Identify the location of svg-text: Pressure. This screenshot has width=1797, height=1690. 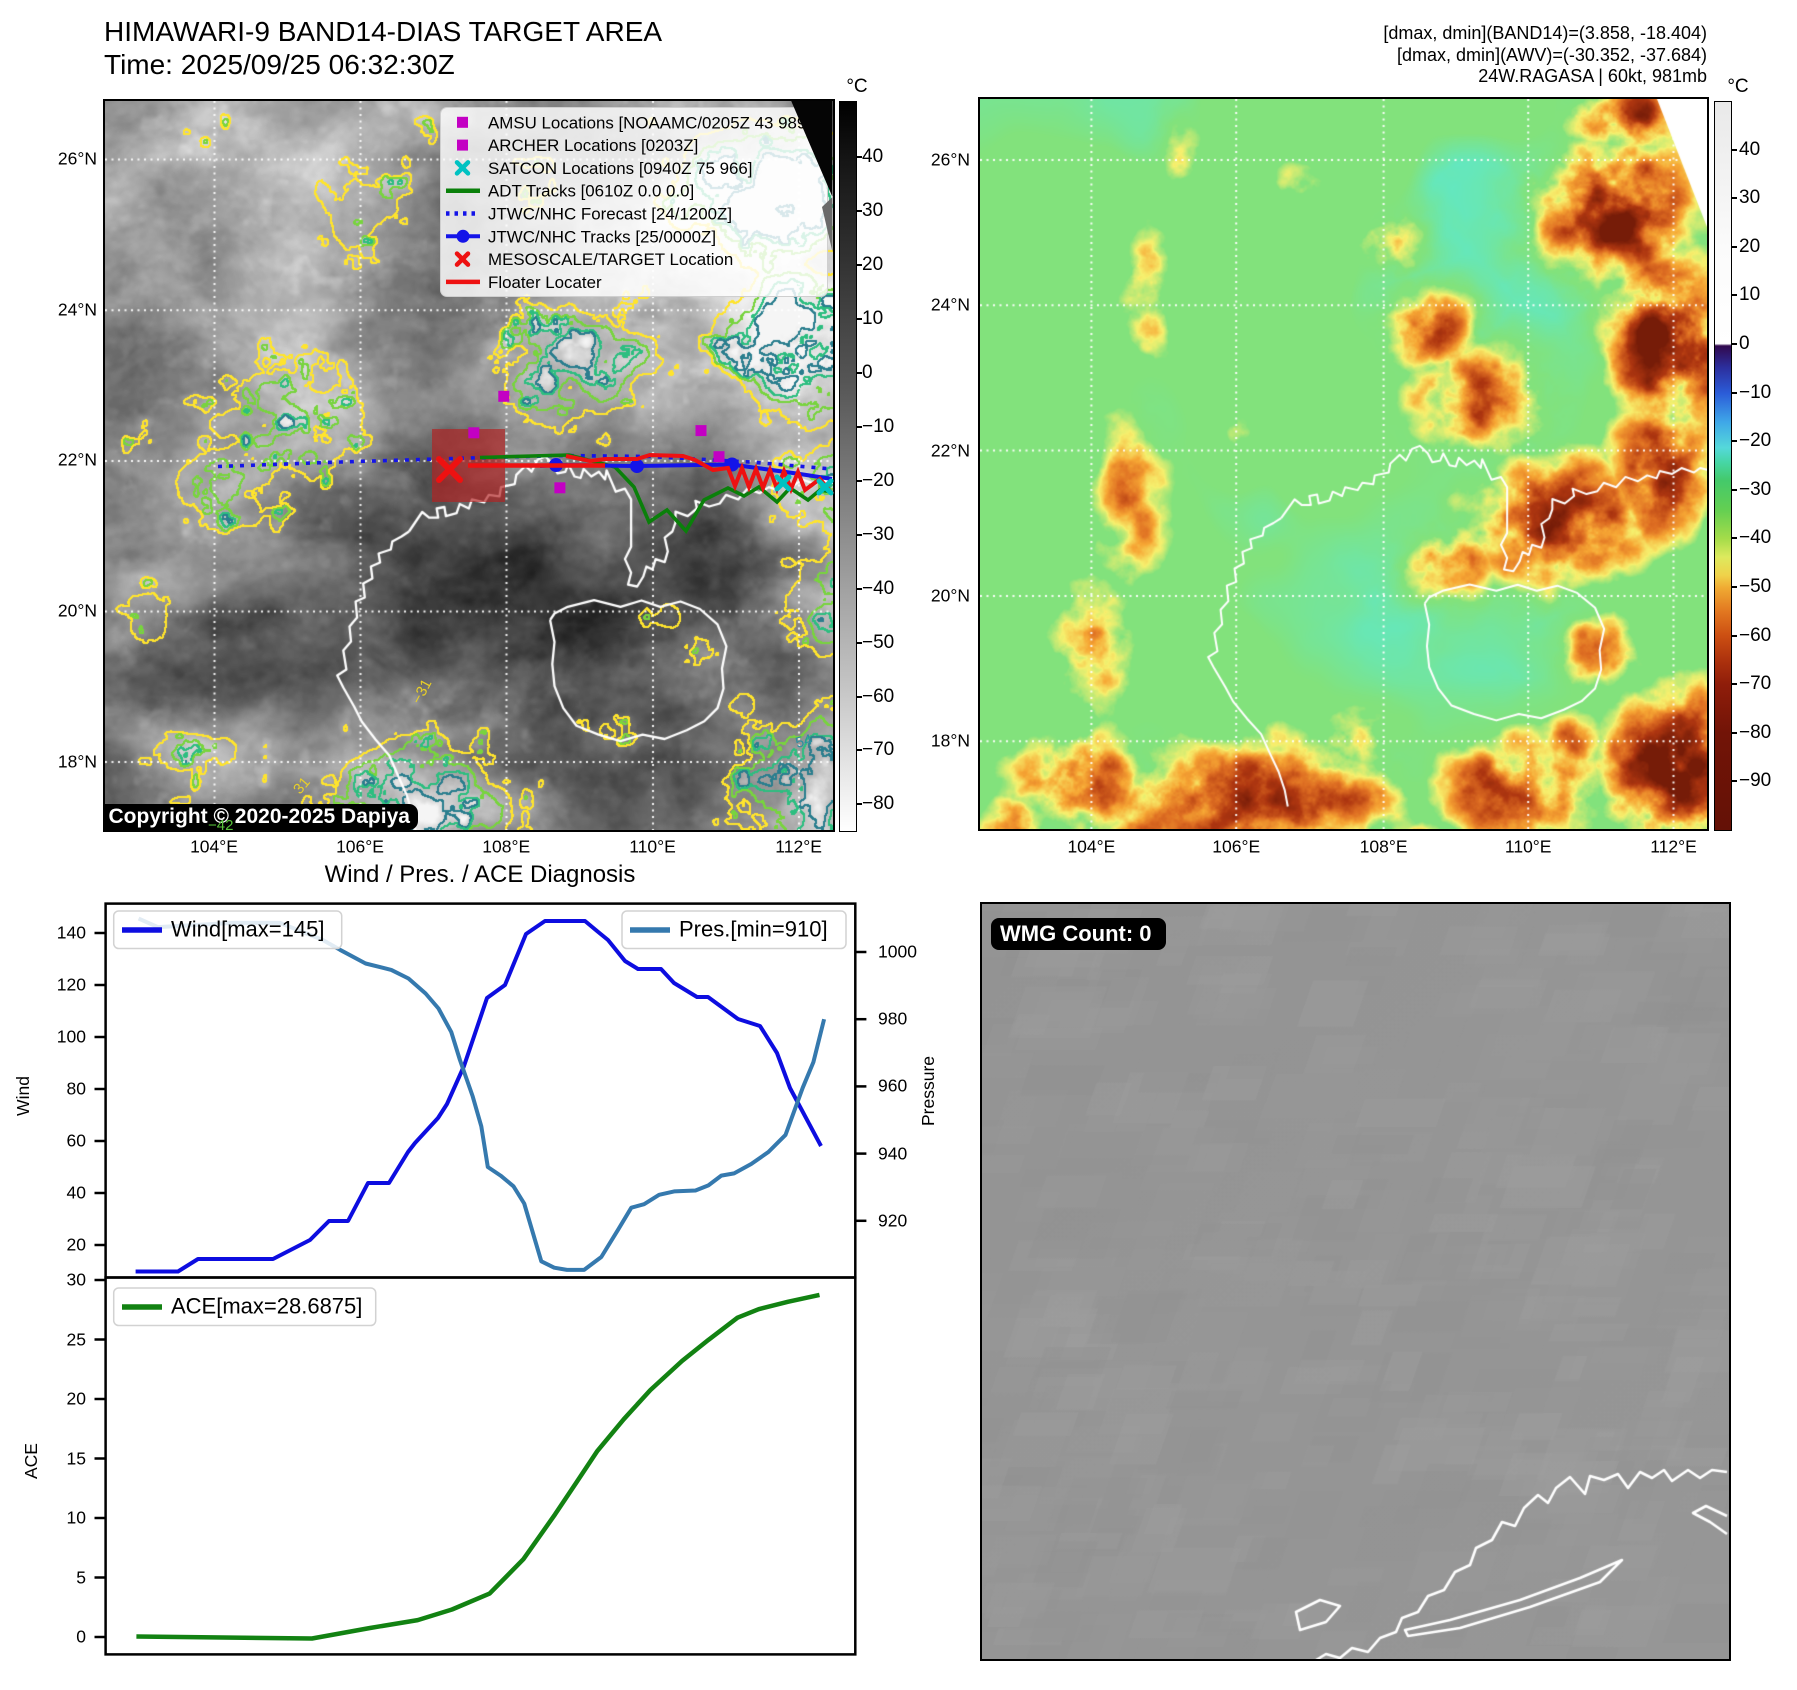
(928, 1091).